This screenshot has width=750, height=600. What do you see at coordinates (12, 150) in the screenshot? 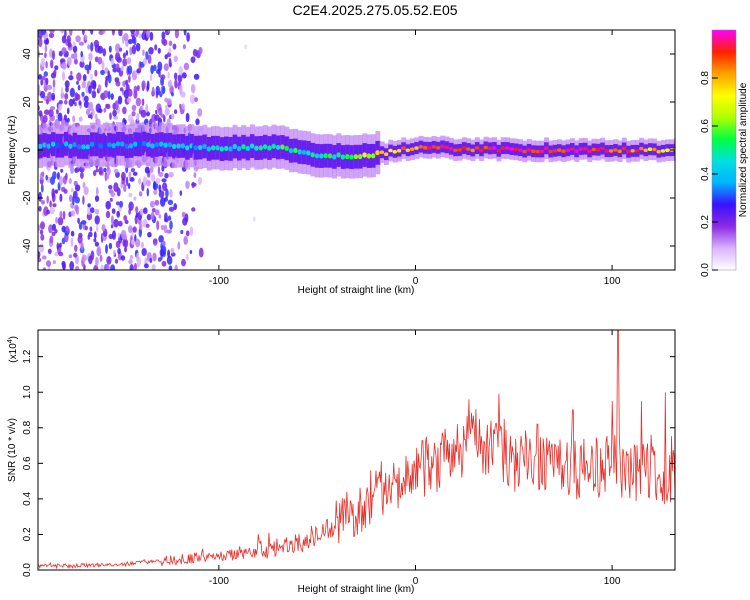
I see `spectrogram-y-label: Frequency (Hz)` at bounding box center [12, 150].